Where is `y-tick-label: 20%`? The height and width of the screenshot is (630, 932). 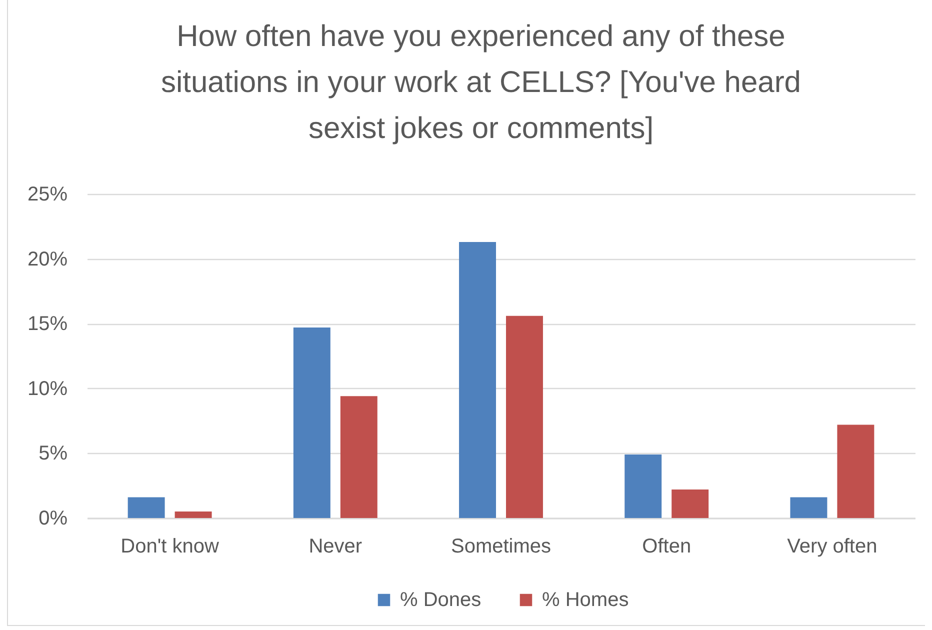 y-tick-label: 20% is located at coordinates (47, 259).